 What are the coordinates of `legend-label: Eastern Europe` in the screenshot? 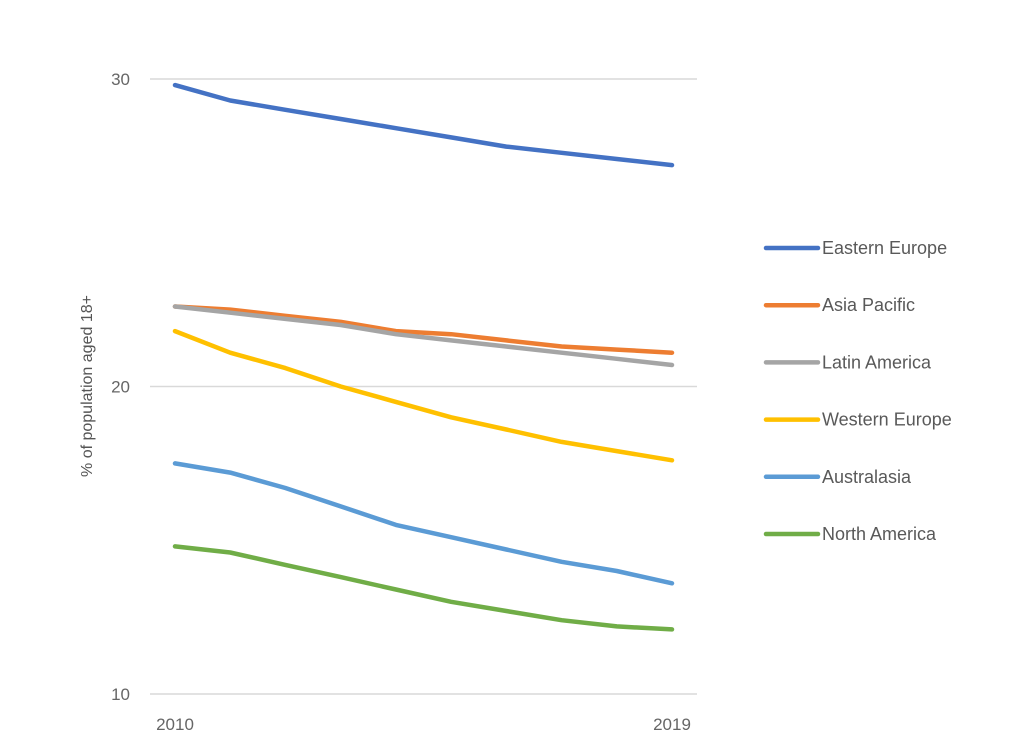 It's located at (884, 248).